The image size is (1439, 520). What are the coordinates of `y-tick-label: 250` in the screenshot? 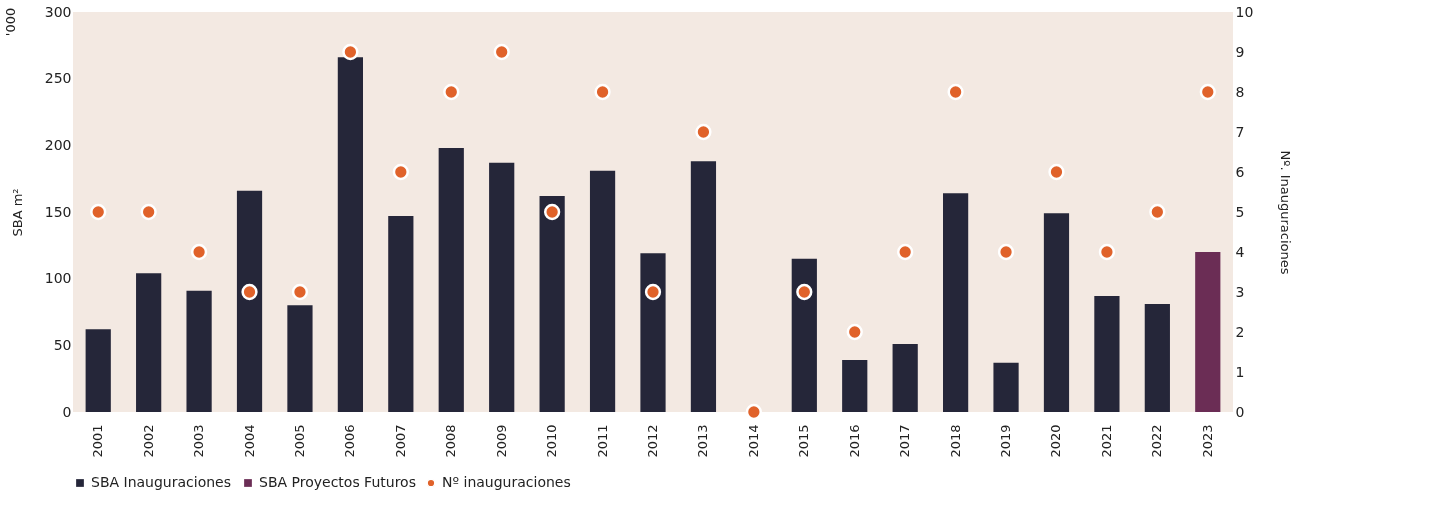 It's located at (58, 78).